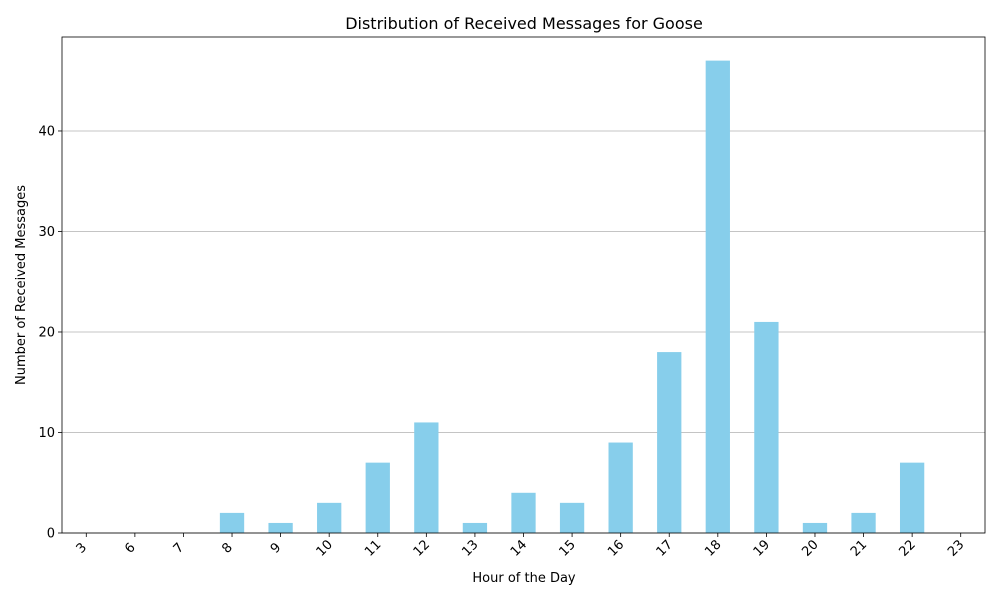 This screenshot has height=600, width=1000. I want to click on y-axis-ticks: 0 10 20 30 40, so click(50, 333).